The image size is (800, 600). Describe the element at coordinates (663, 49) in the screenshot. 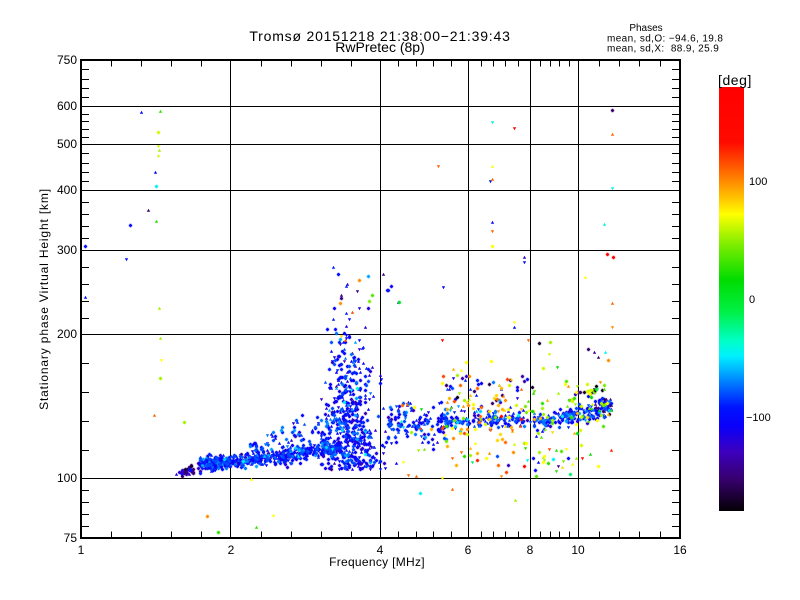

I see `svg-text: mean, sd,X: 88.9, 25.9` at that location.